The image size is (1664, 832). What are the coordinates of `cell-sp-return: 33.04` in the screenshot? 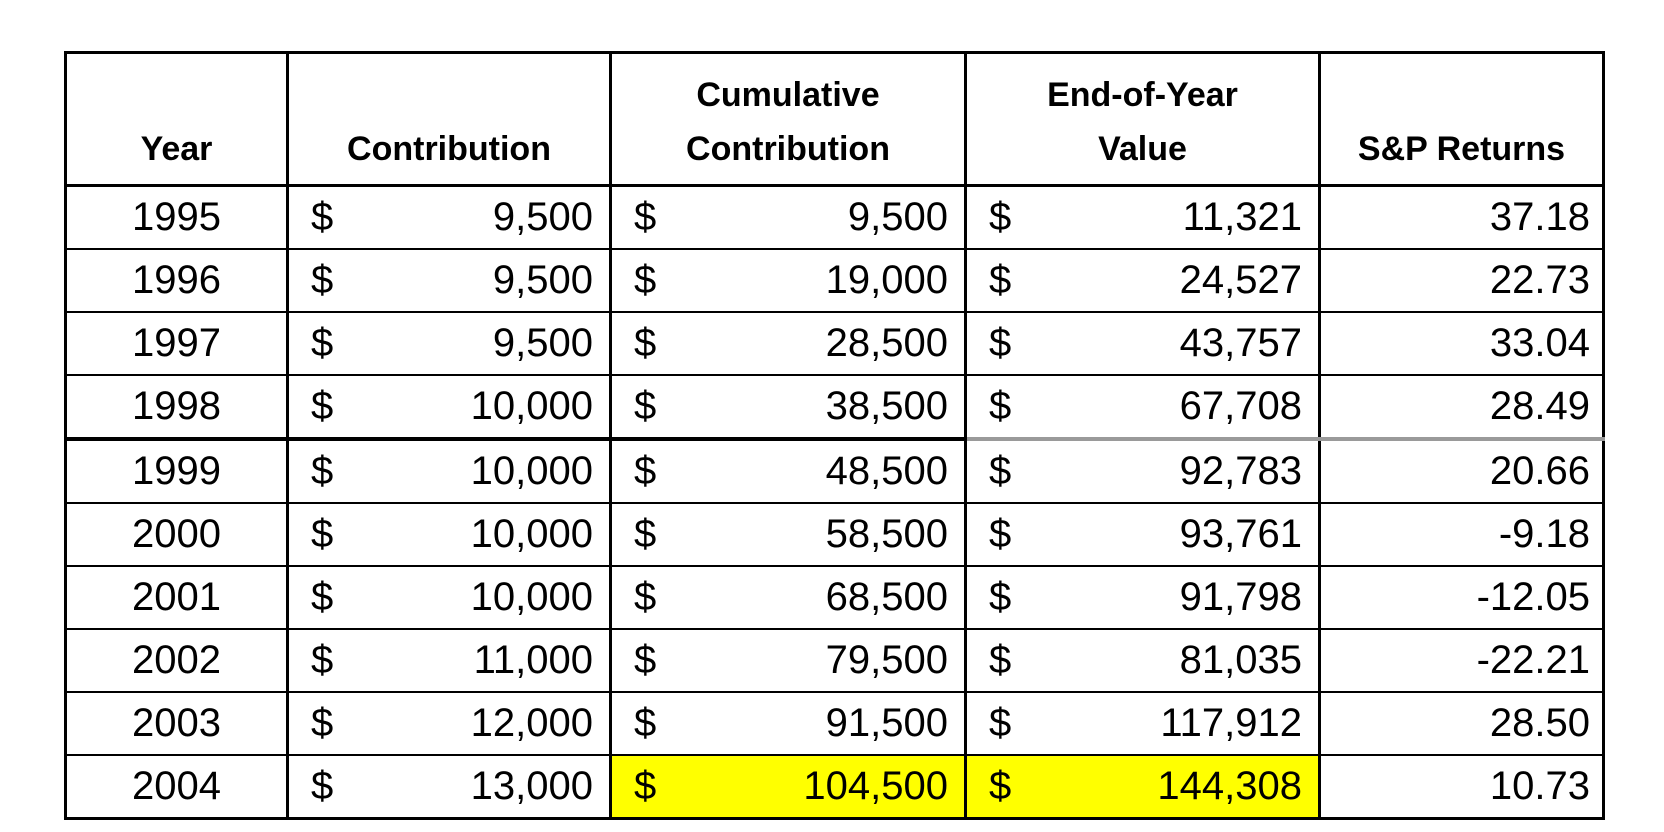 It's located at (1461, 343).